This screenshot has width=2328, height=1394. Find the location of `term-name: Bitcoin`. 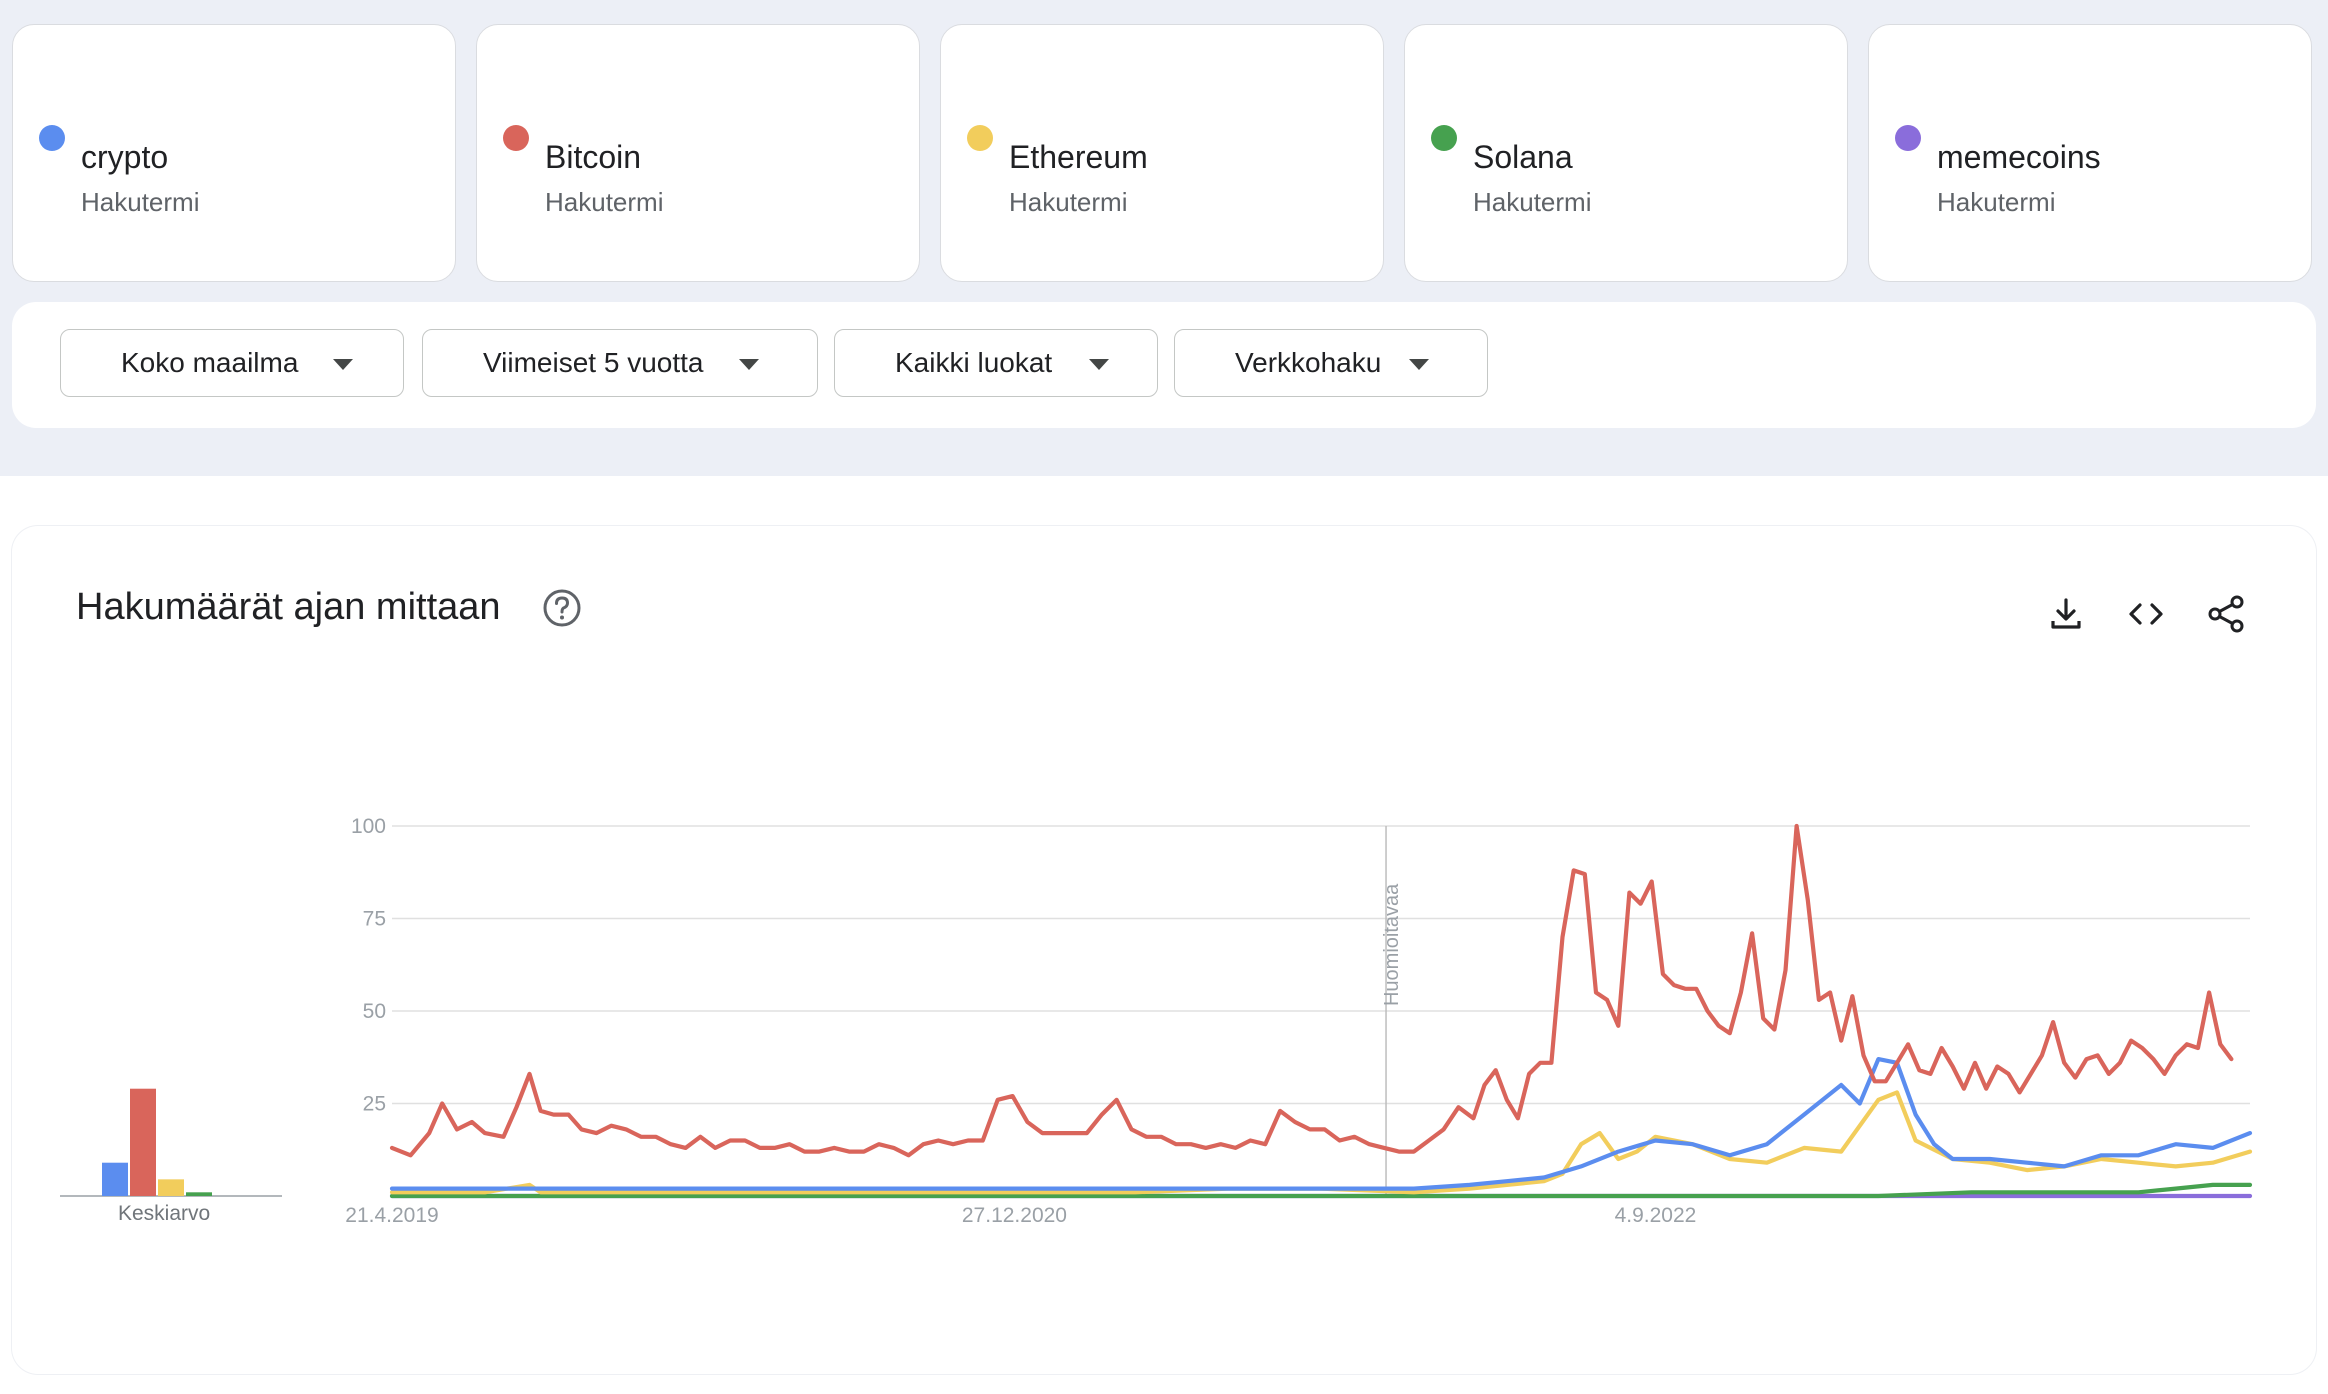

term-name: Bitcoin is located at coordinates (593, 157).